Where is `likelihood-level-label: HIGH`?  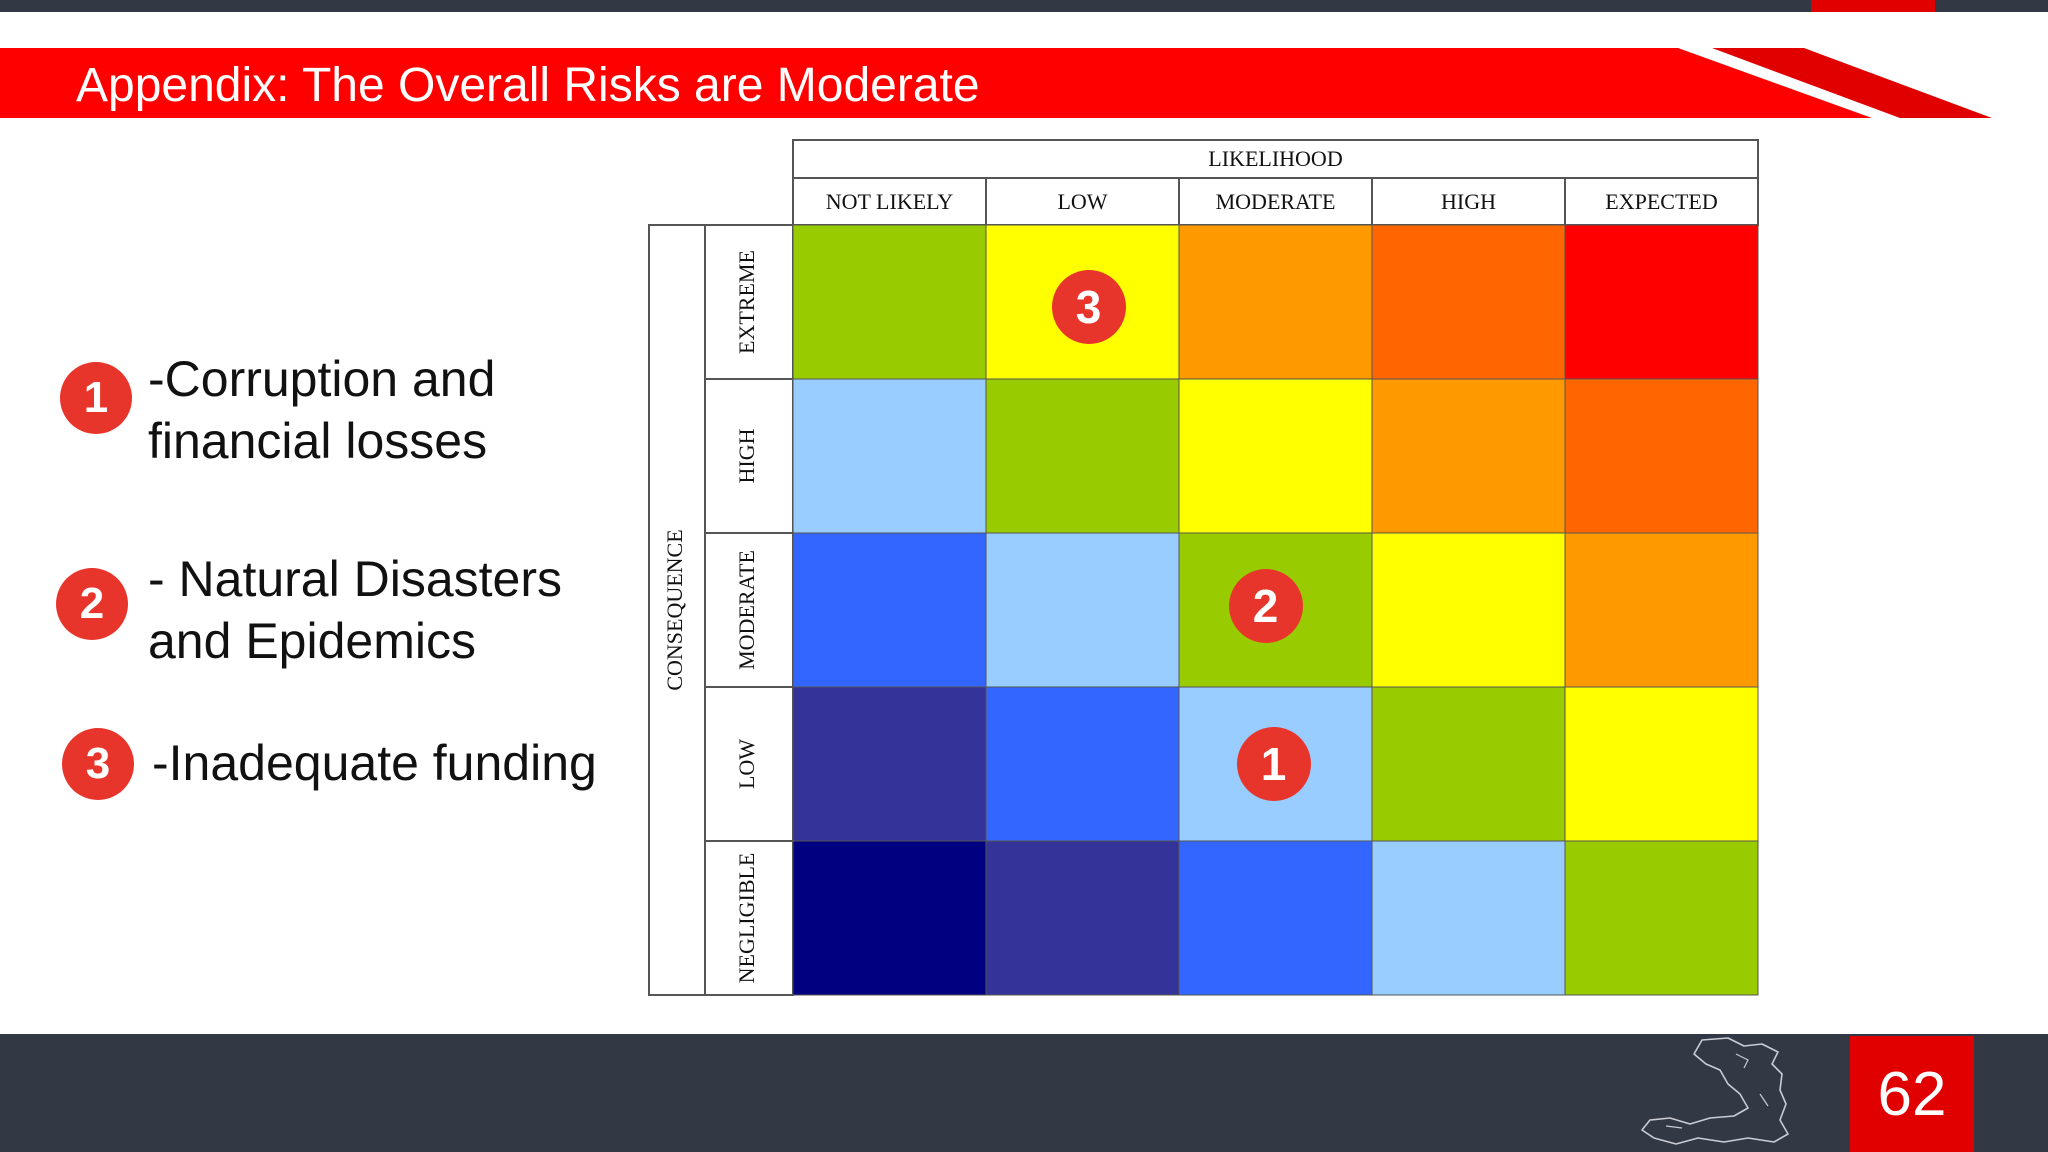 likelihood-level-label: HIGH is located at coordinates (1468, 201).